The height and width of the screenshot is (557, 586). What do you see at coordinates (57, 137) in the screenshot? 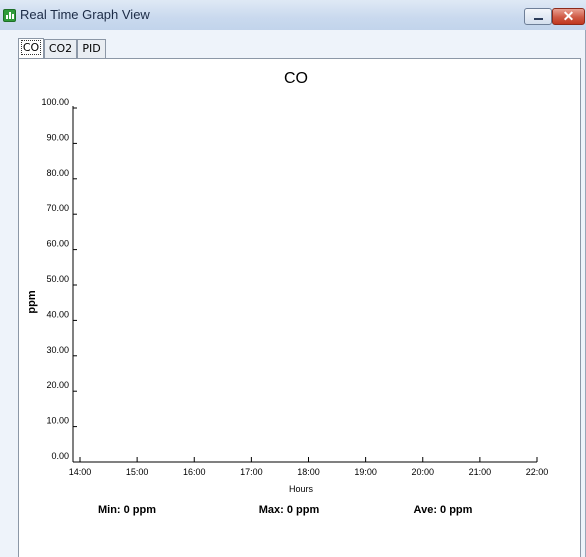
I see `y-tick-label: 90.00` at bounding box center [57, 137].